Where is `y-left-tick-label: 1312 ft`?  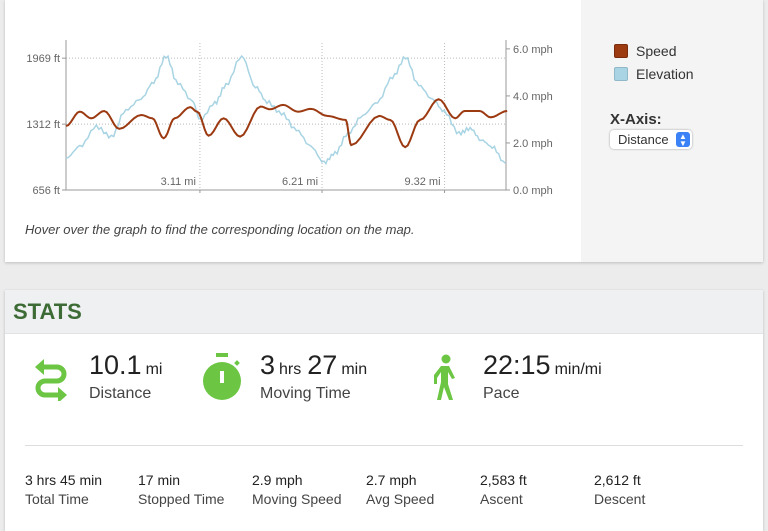 y-left-tick-label: 1312 ft is located at coordinates (43, 125).